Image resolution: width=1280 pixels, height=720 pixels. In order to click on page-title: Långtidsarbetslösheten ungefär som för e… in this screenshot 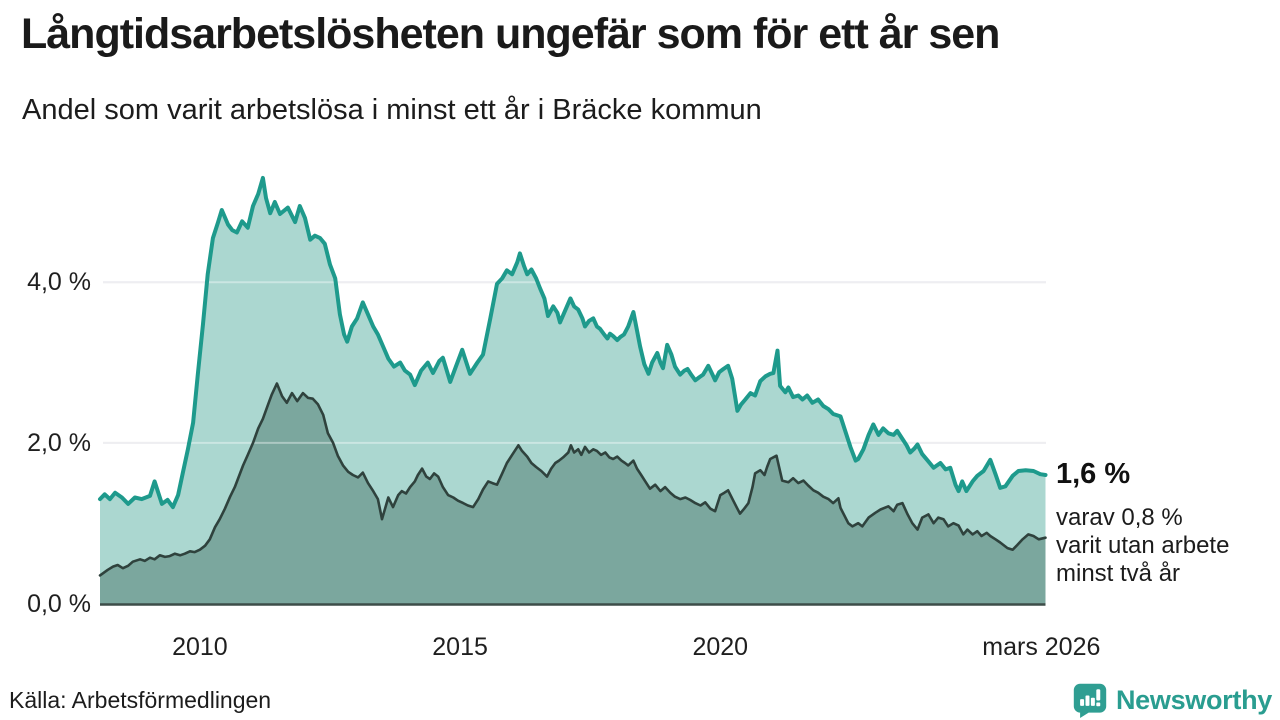, I will do `click(510, 34)`.